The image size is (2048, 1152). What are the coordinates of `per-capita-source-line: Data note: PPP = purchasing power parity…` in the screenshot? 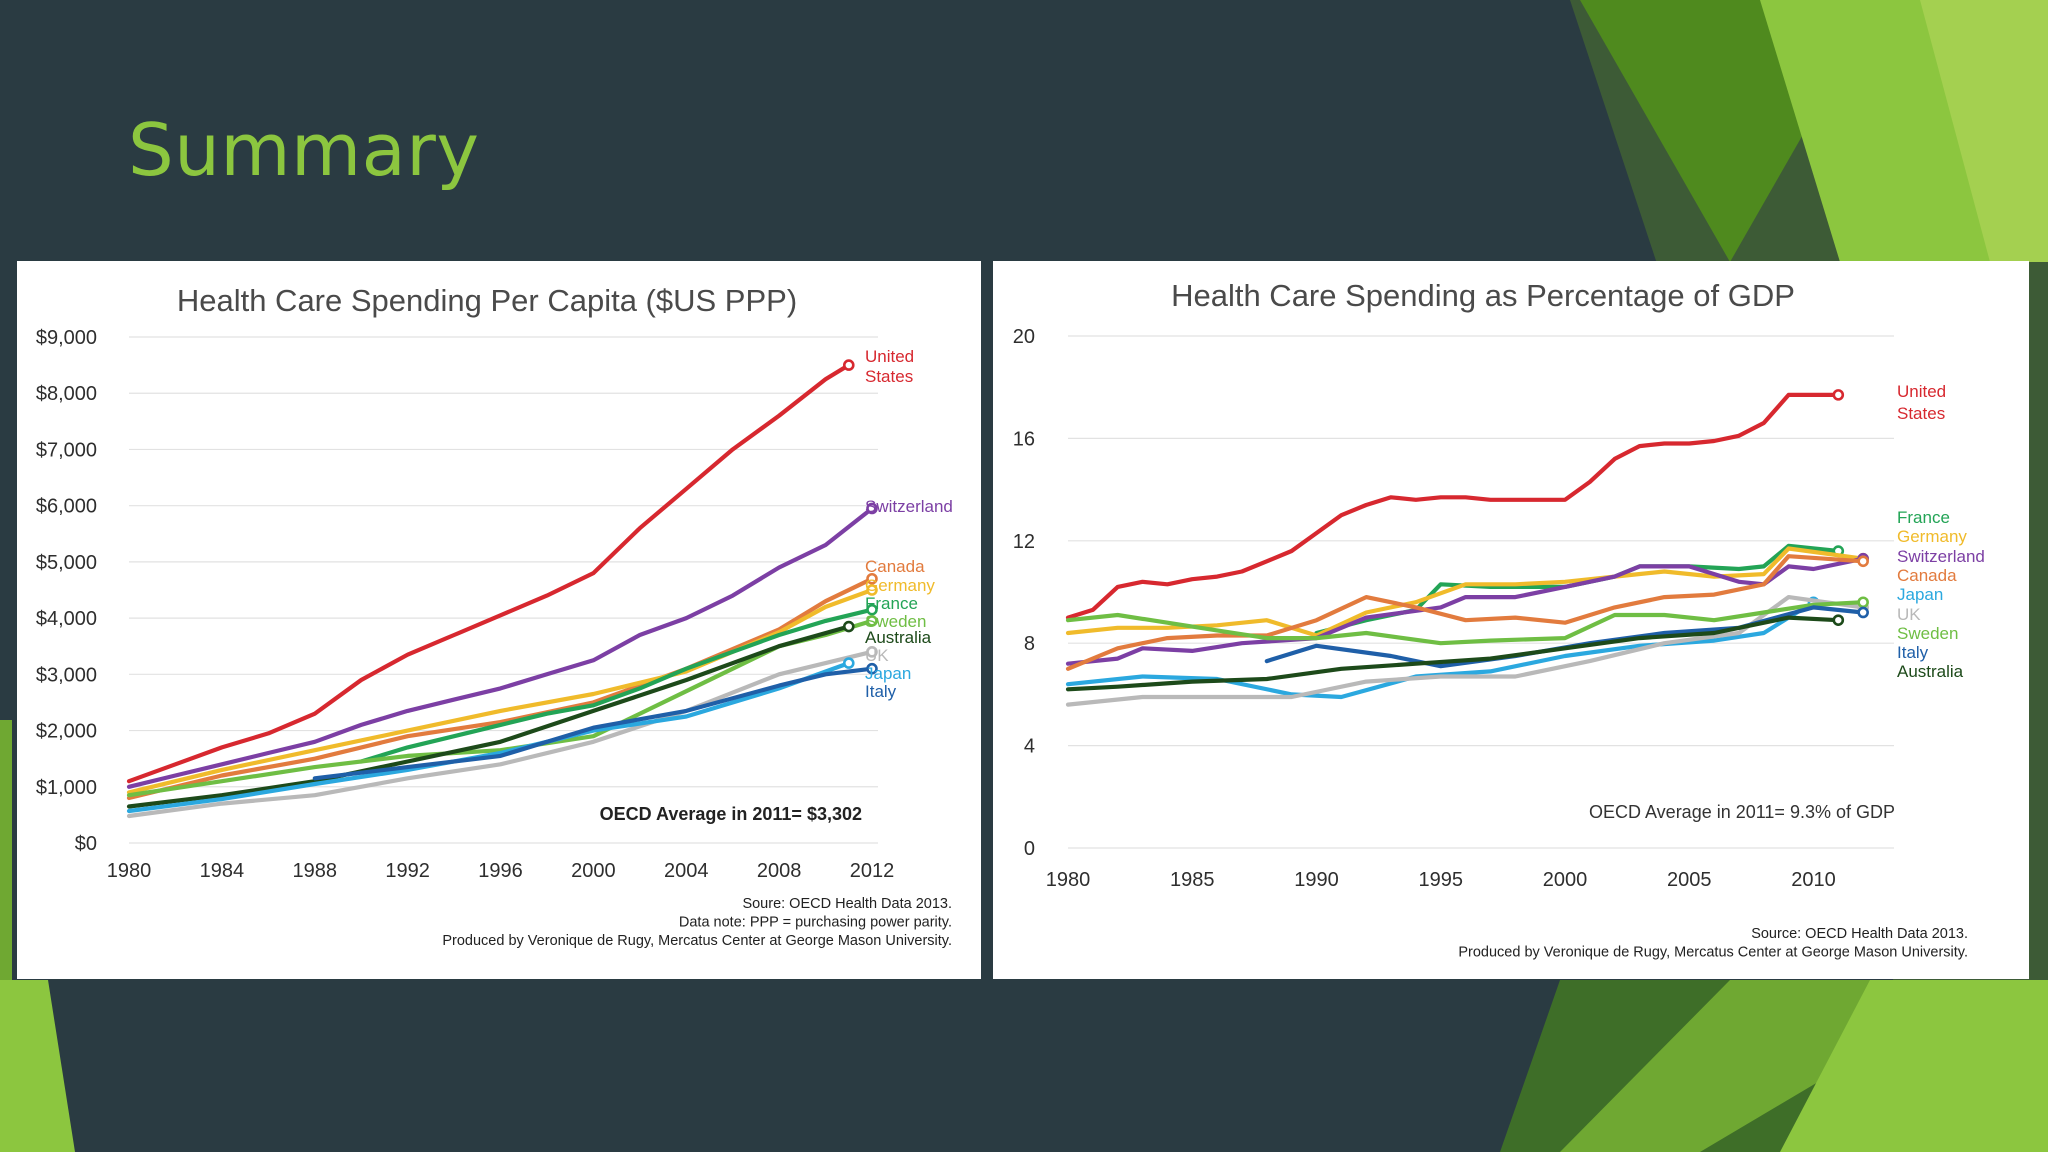 It's located at (815, 923).